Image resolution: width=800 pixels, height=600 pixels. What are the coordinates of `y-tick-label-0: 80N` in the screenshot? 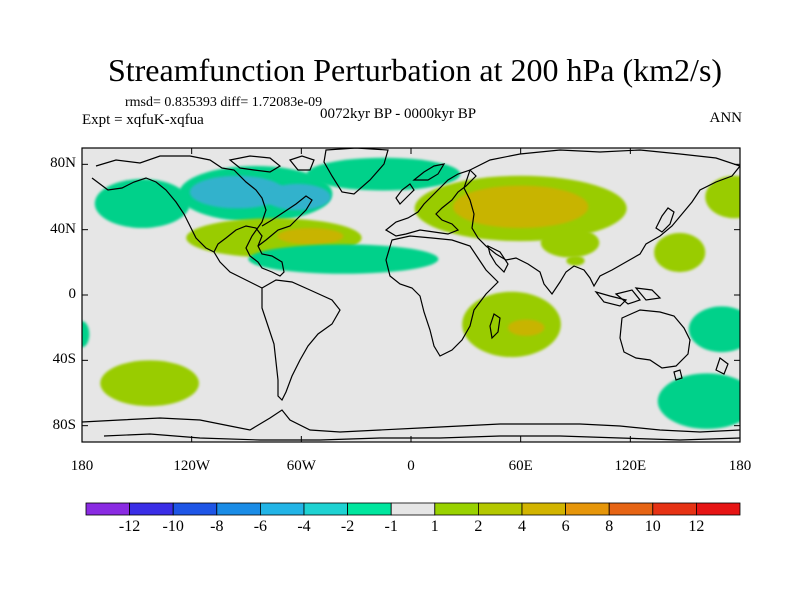 It's located at (63, 163).